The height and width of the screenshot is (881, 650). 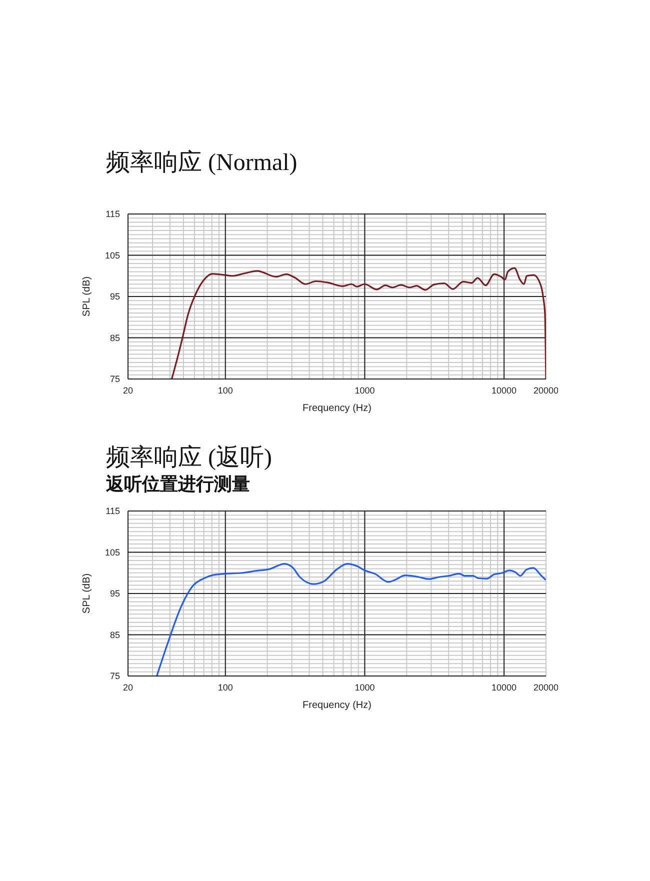 I want to click on chart-subtitle: 返听位置进行测量, so click(x=178, y=485).